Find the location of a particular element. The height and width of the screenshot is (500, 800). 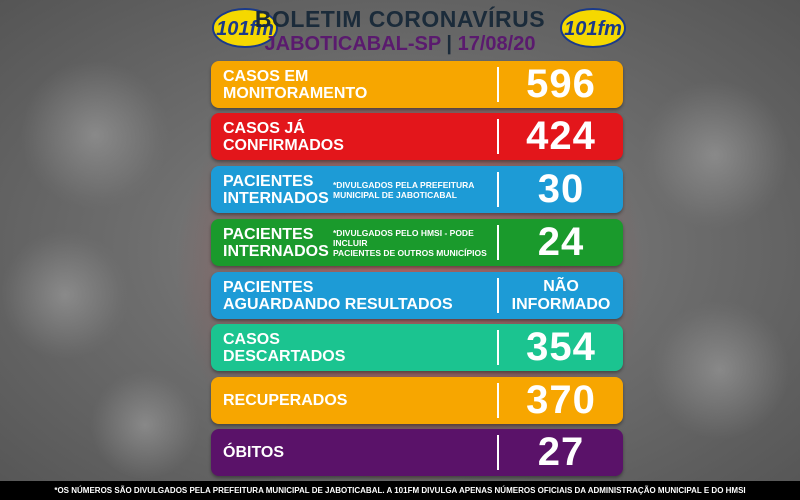

row-label-line-2: DESCARTADOS is located at coordinates (284, 356).